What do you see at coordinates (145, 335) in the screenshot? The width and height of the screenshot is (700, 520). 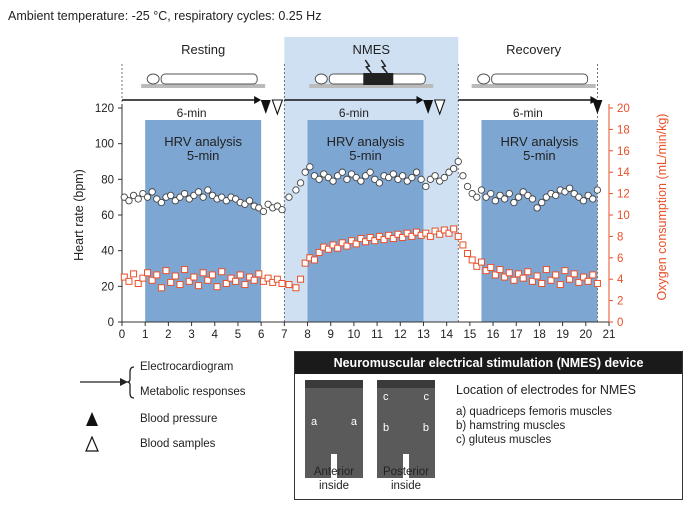 I see `x-tick-label: 1` at bounding box center [145, 335].